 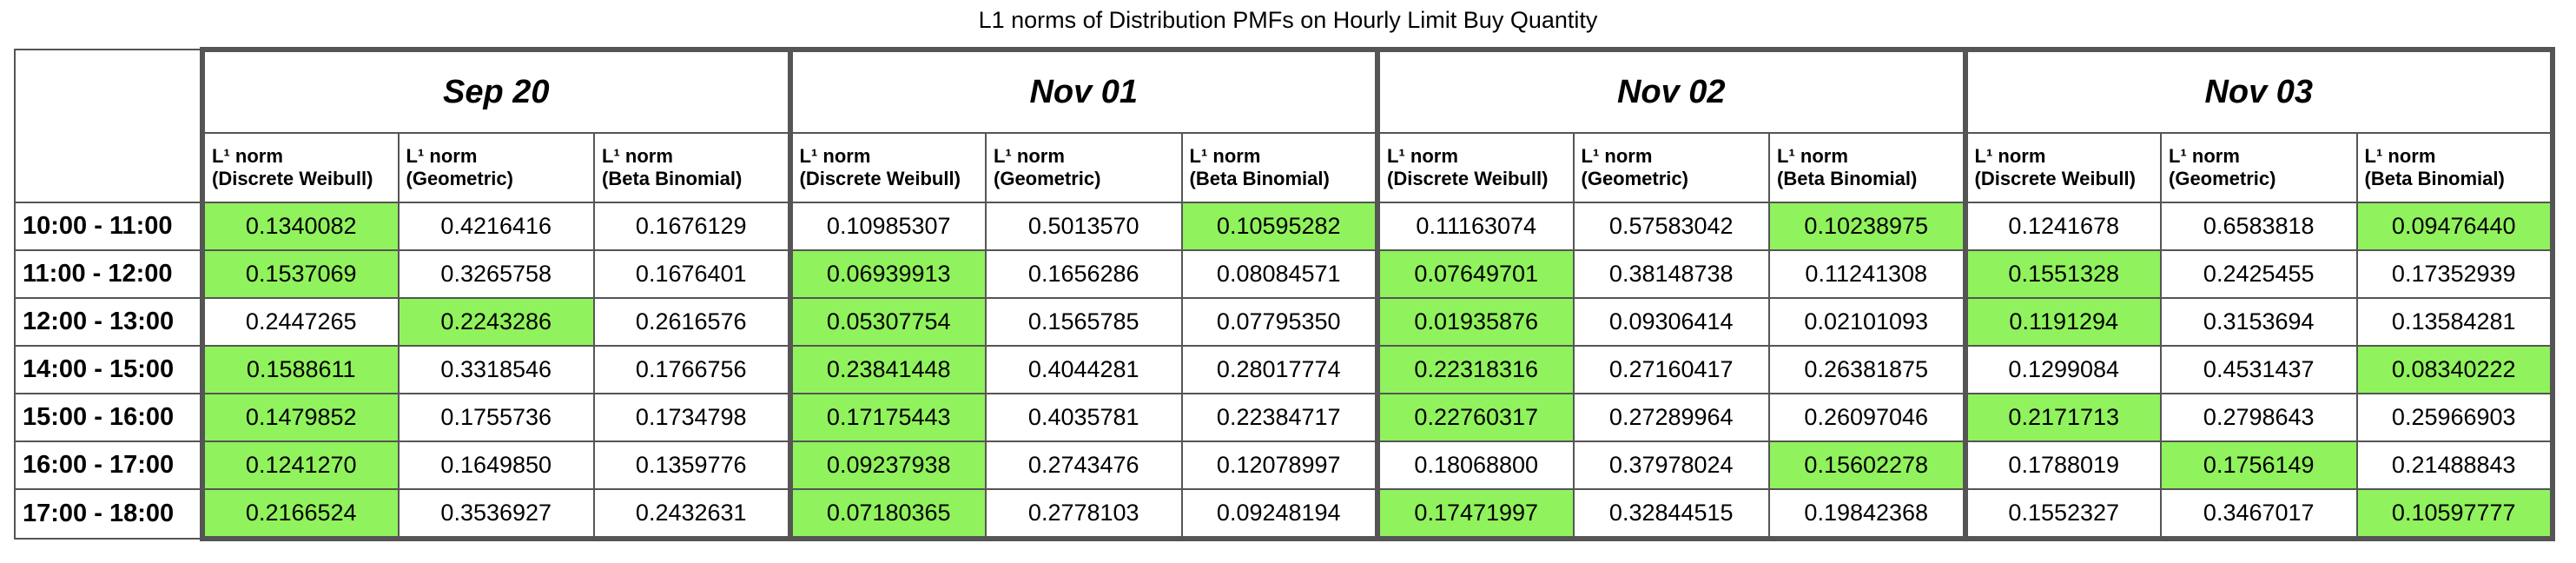 What do you see at coordinates (497, 91) in the screenshot?
I see `date-header: Sep 20` at bounding box center [497, 91].